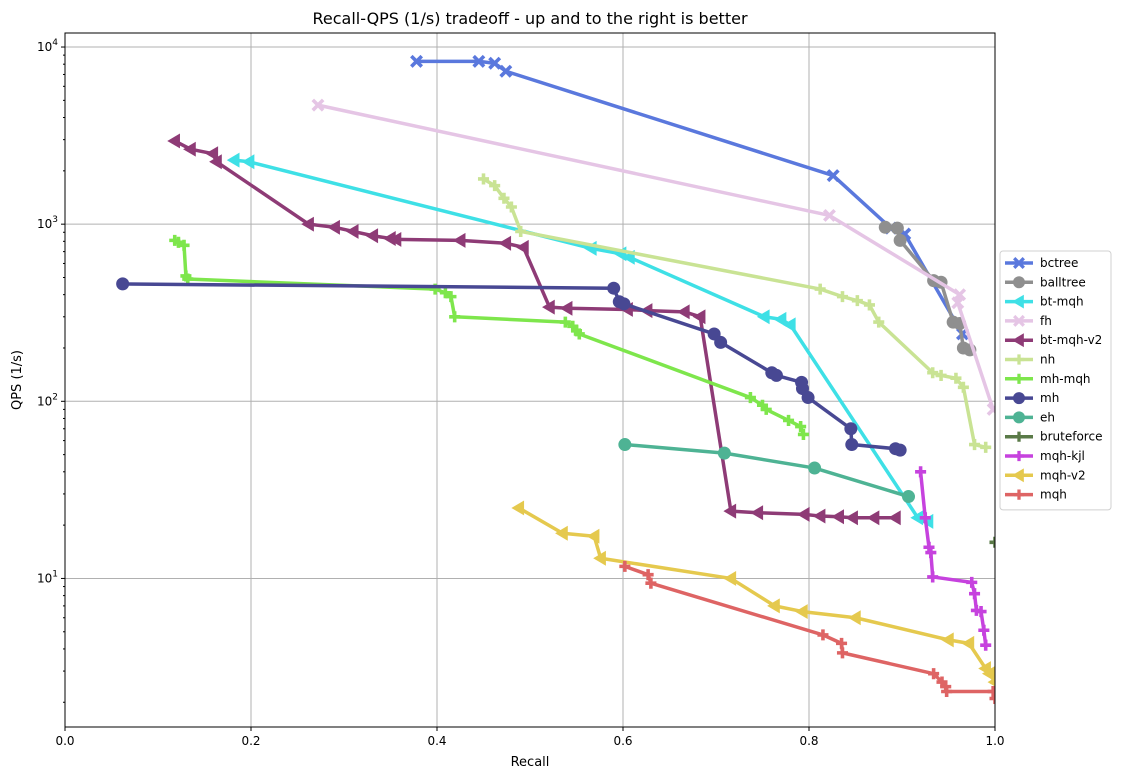 This screenshot has width=1121, height=778. What do you see at coordinates (1045, 456) in the screenshot?
I see `legend-item-mqh-kjl: mqh-kjl` at bounding box center [1045, 456].